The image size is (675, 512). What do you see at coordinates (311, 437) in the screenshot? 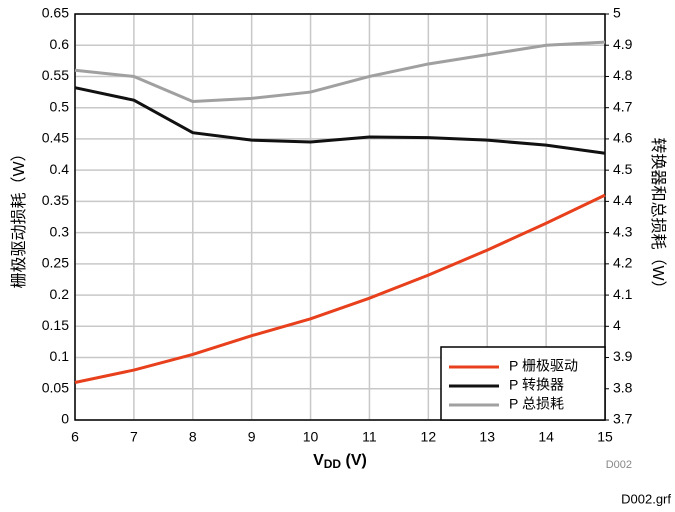
I see `x-tick-label: 10` at bounding box center [311, 437].